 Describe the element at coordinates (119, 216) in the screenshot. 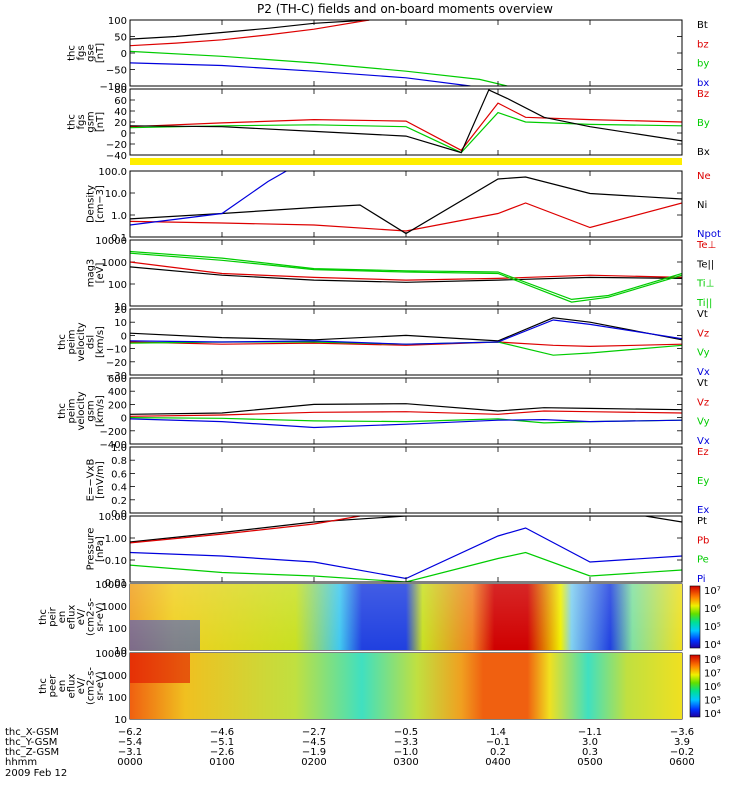

I see `ytick-label: 1.0` at that location.